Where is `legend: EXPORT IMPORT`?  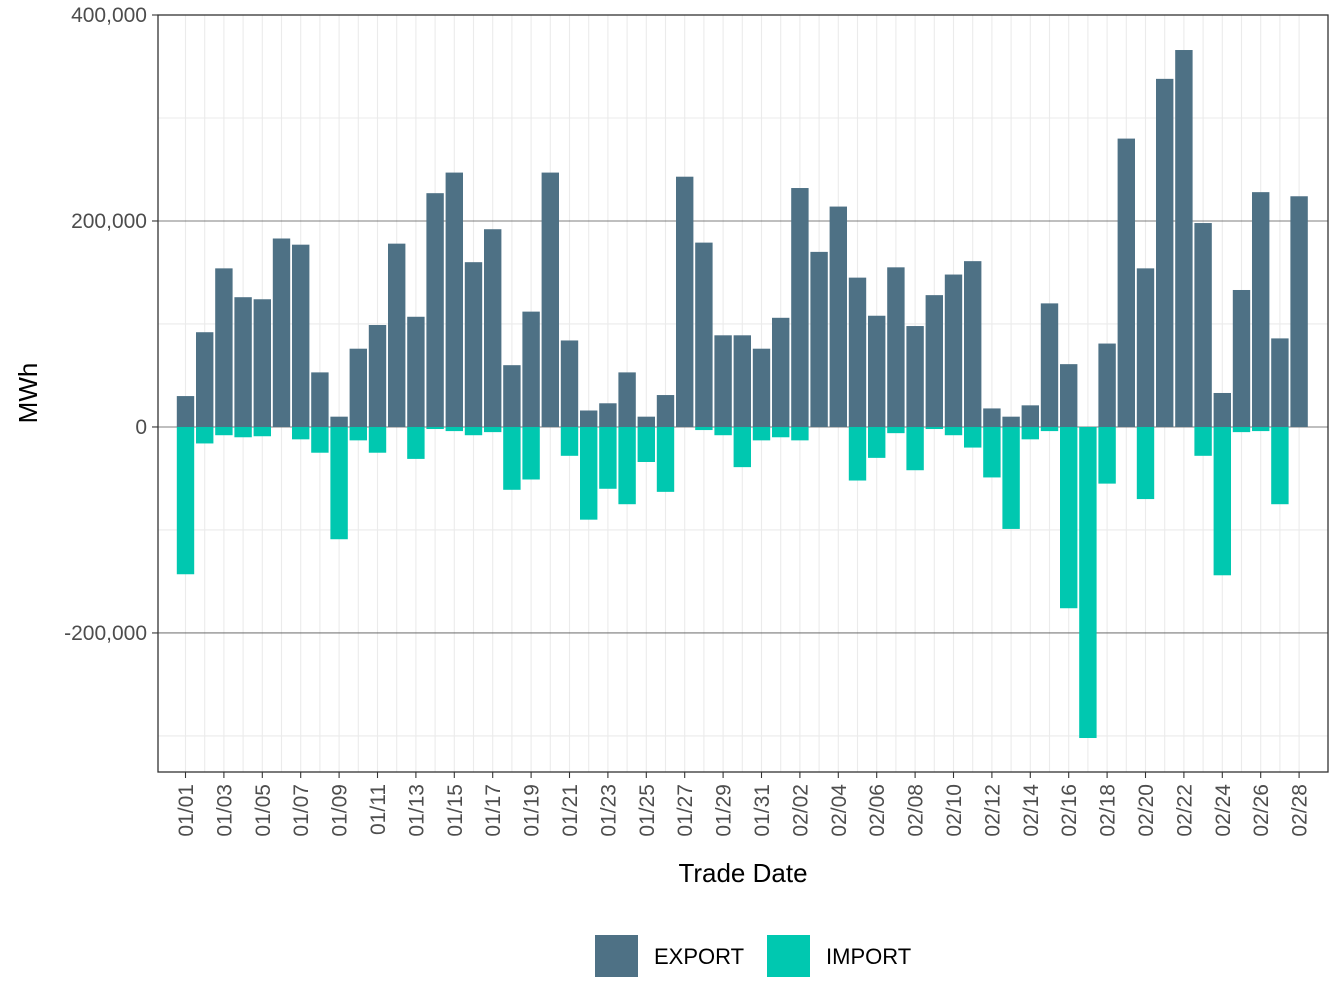
legend: EXPORT IMPORT is located at coordinates (753, 956).